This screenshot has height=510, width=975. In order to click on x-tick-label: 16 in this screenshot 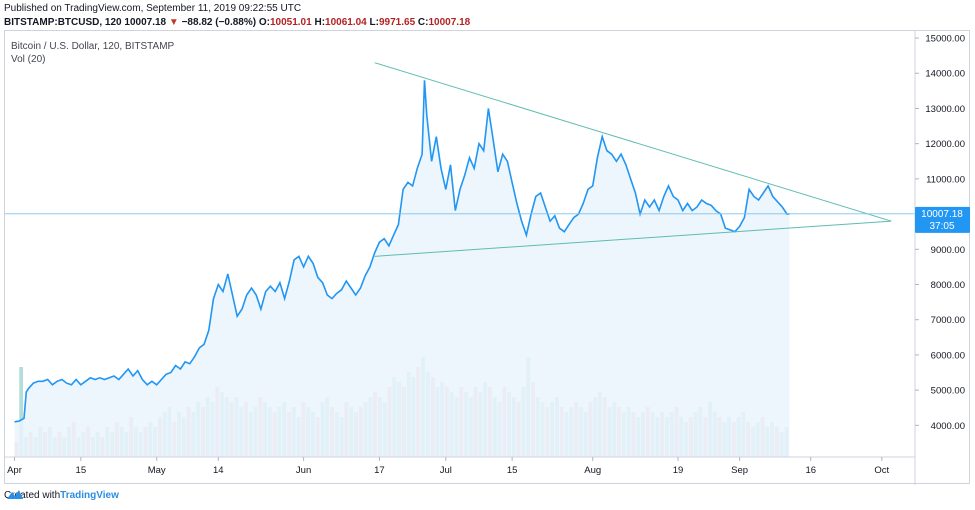, I will do `click(810, 470)`.